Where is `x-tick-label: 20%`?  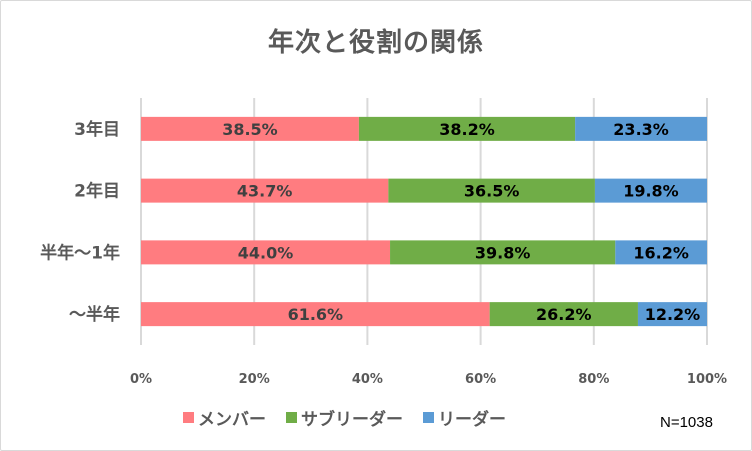 x-tick-label: 20% is located at coordinates (254, 379).